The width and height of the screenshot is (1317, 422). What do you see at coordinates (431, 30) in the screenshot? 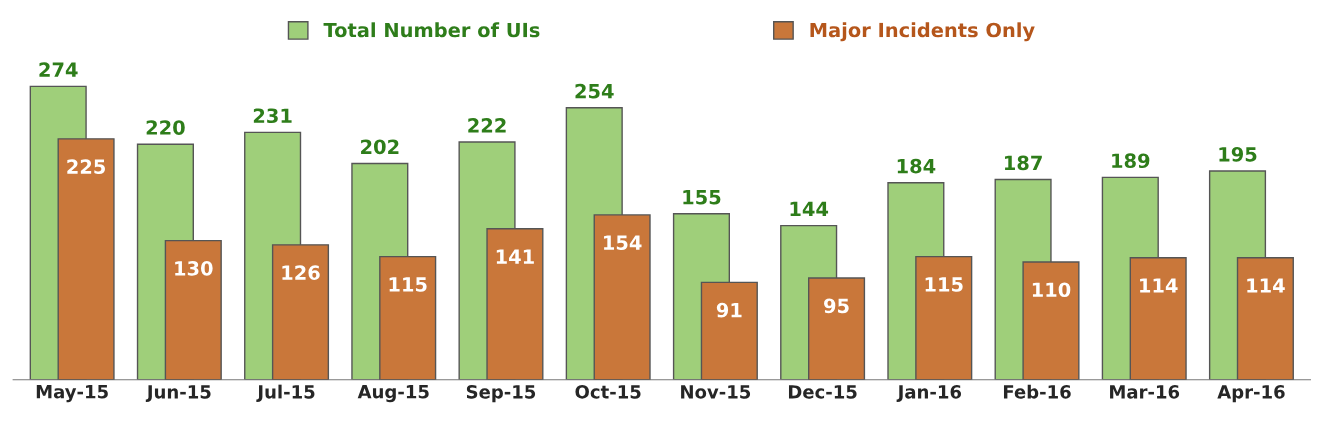
I see `legend-label: Total Number of UIs` at bounding box center [431, 30].